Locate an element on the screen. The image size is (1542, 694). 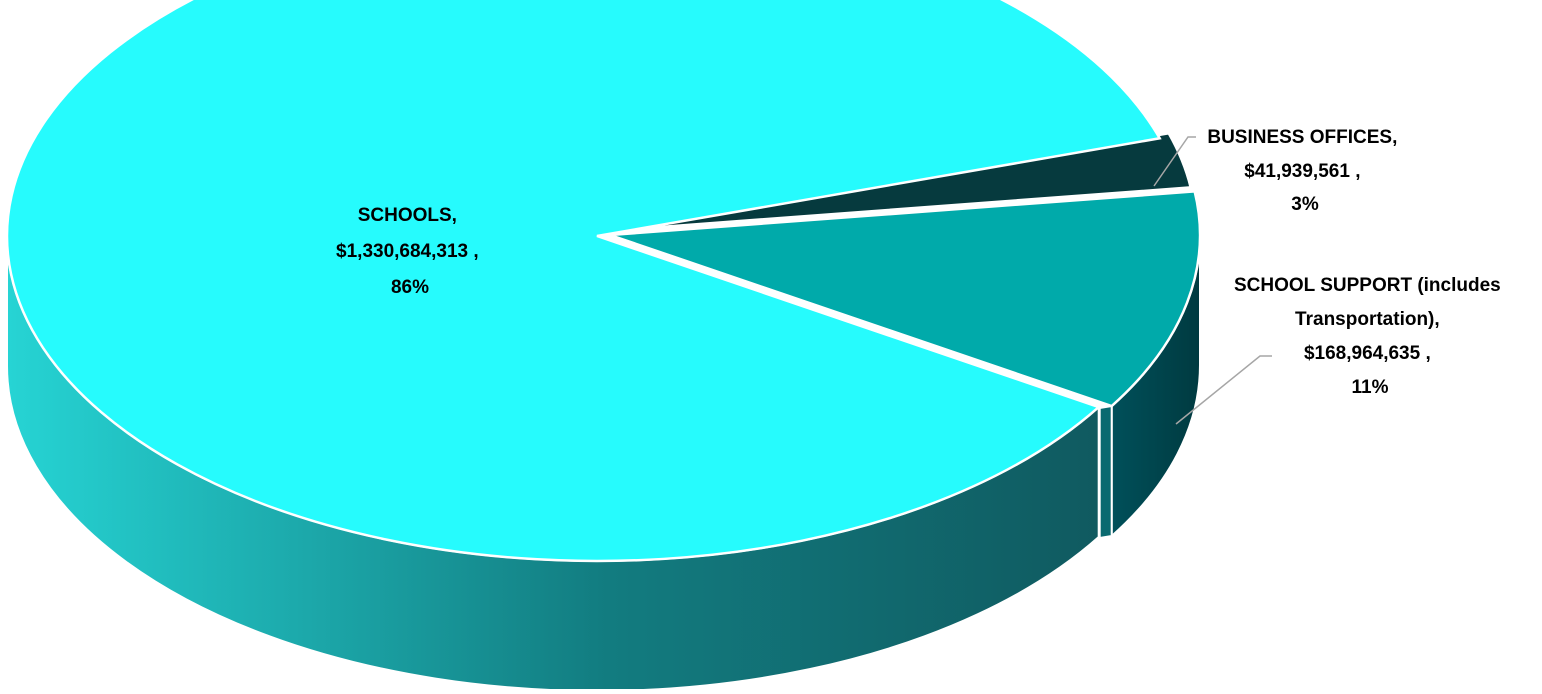
leader-line-business-offices is located at coordinates (1174, 161).